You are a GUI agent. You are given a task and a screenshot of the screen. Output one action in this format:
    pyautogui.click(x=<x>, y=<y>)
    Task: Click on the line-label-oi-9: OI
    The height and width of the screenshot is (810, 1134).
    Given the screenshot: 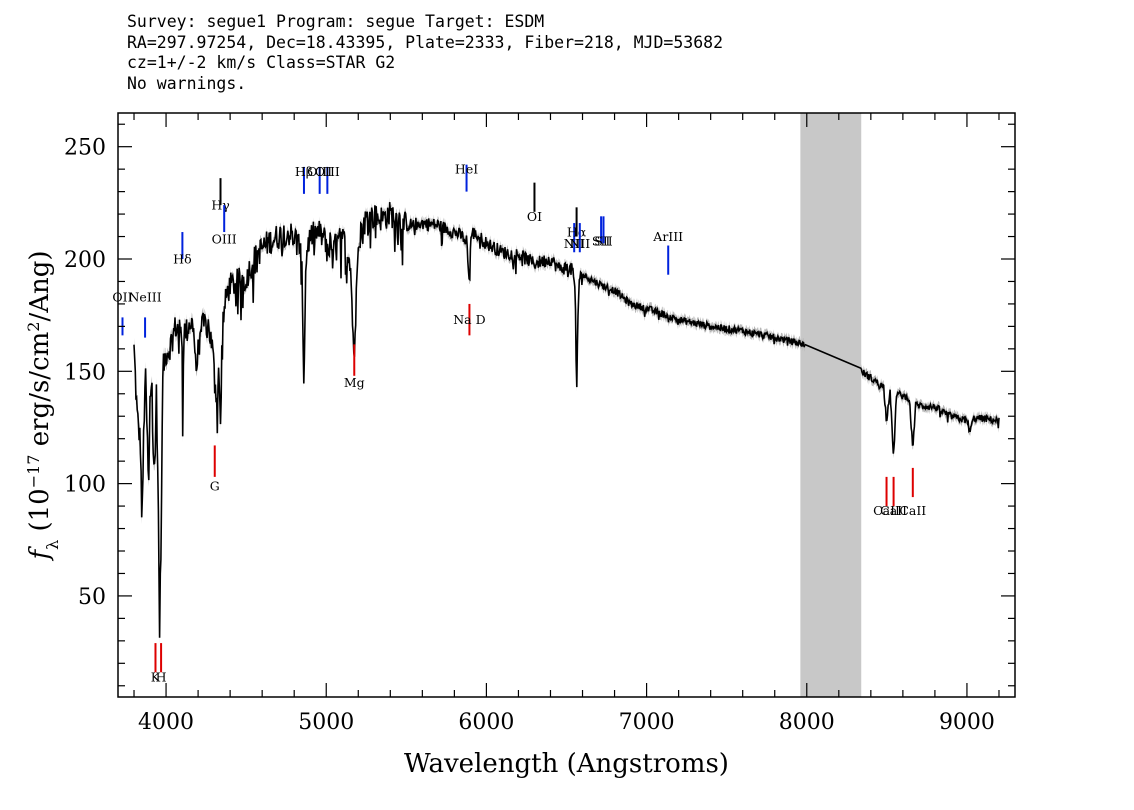 What is the action you would take?
    pyautogui.click(x=534, y=216)
    